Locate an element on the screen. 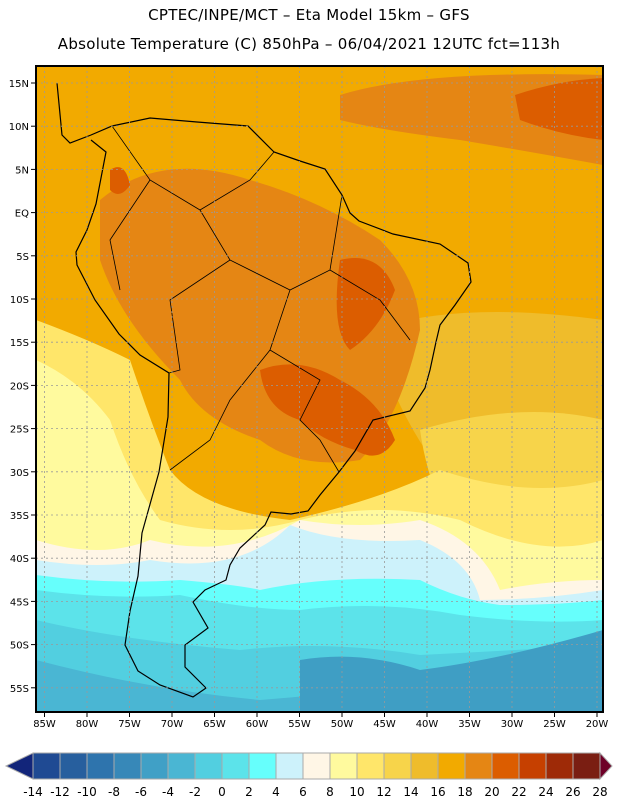 Image resolution: width=618 pixels, height=800 pixels. lon-label: 80W is located at coordinates (87, 724).